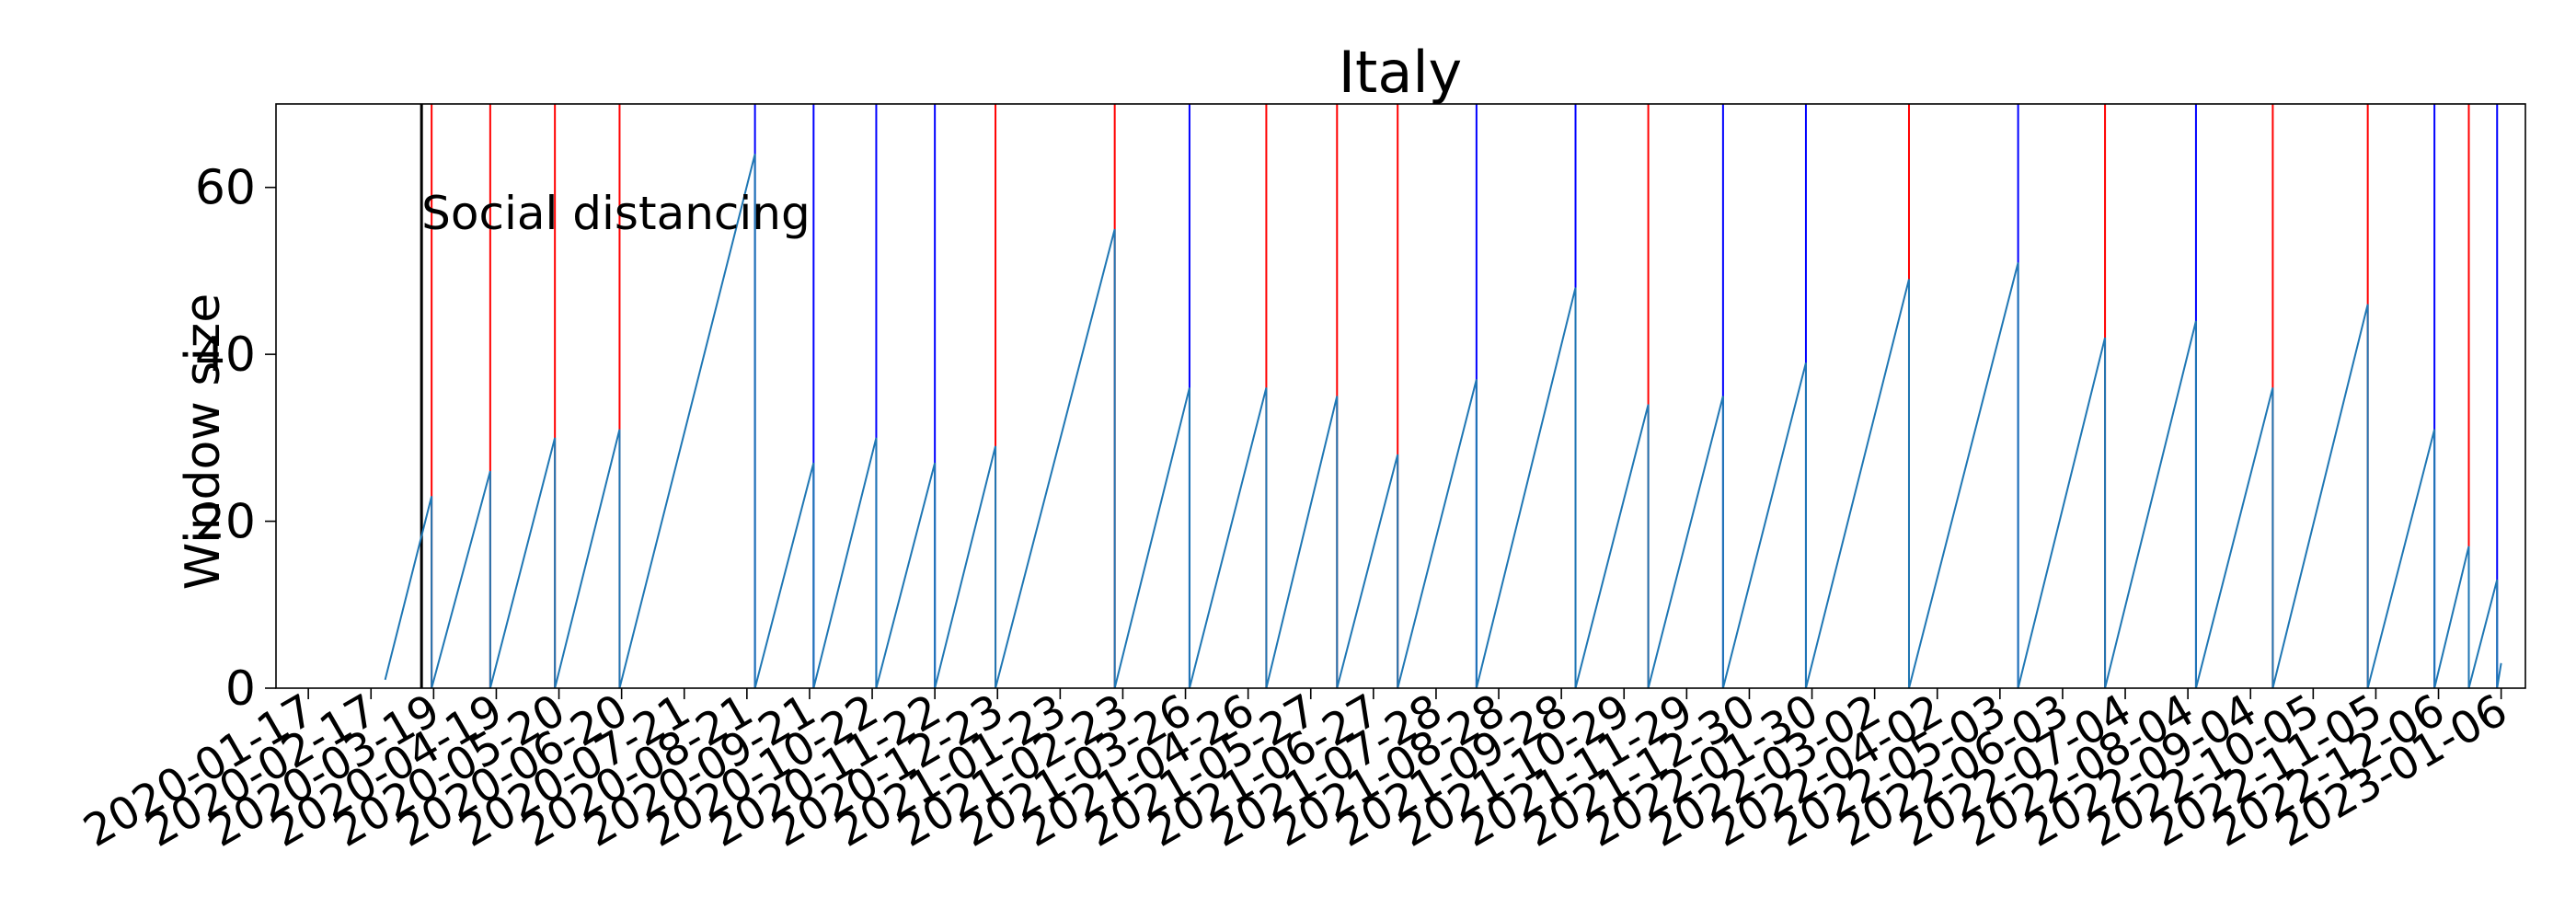 This screenshot has height=920, width=2576. I want to click on annotations: Social distancing, so click(616, 213).